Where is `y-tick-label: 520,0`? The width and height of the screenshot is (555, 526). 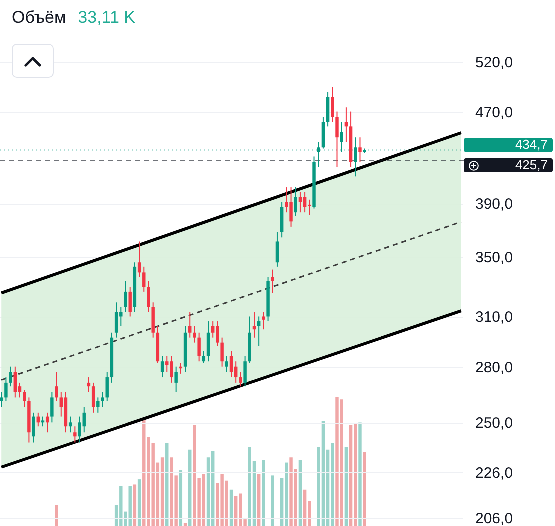
y-tick-label: 520,0 is located at coordinates (495, 63).